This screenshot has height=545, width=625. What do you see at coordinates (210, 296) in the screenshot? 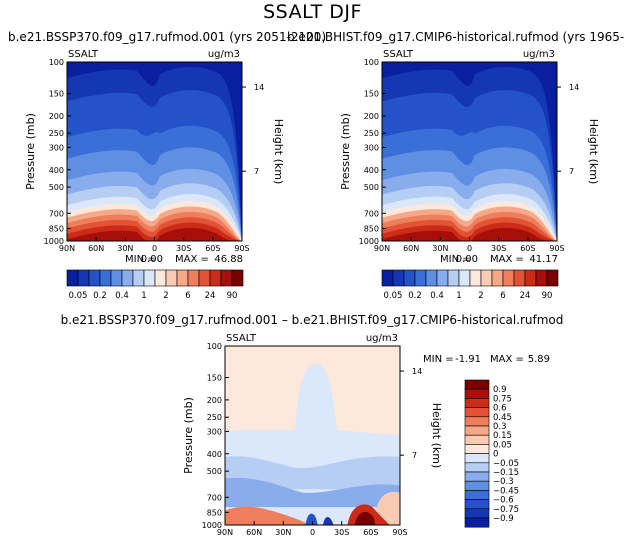
I see `colorbar-label: 24` at bounding box center [210, 296].